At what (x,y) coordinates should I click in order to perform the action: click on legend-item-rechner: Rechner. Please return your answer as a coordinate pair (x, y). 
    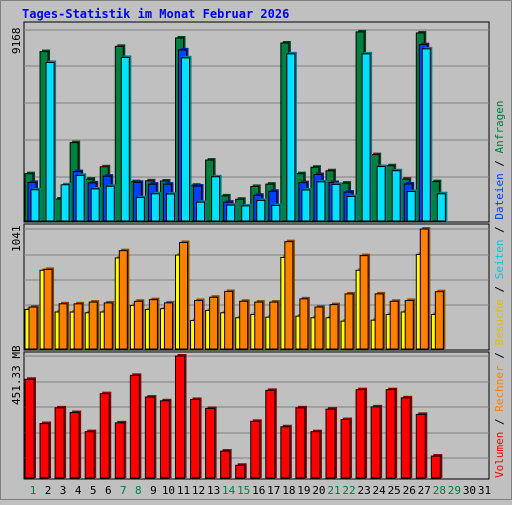
    Looking at the image, I should click on (499, 388).